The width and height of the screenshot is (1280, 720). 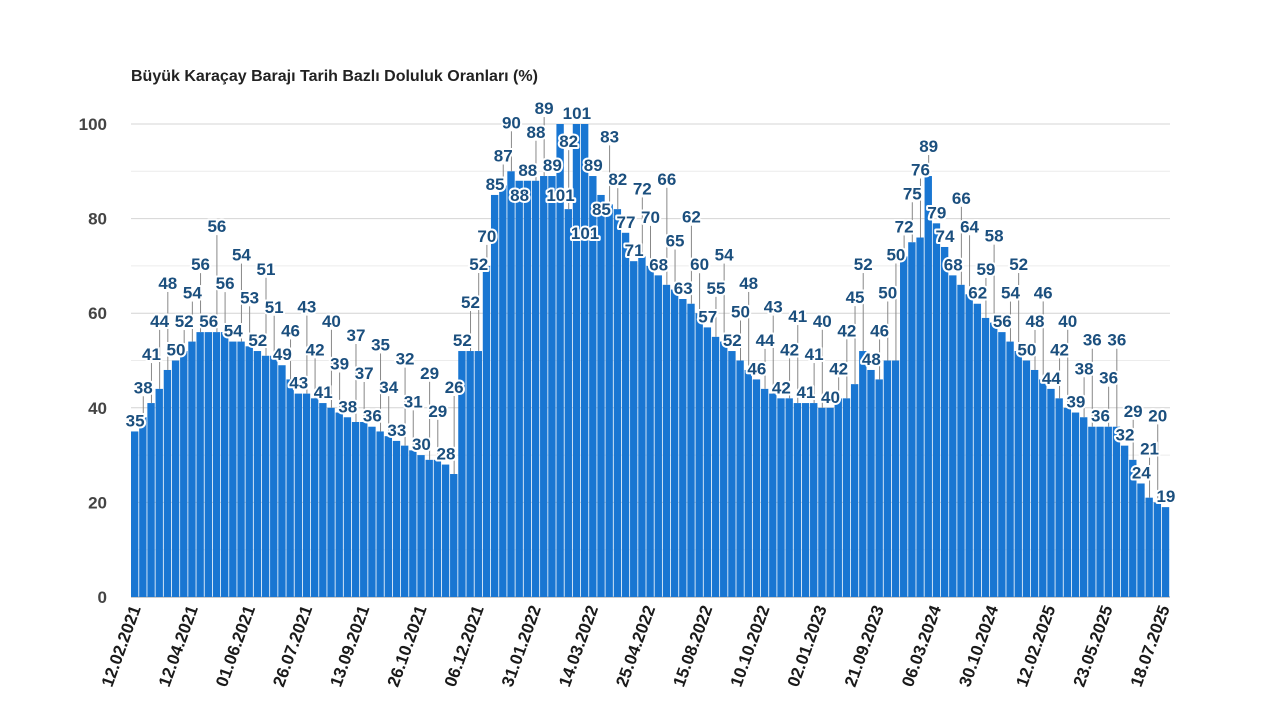 I want to click on data-label: 36, so click(x=1108, y=378).